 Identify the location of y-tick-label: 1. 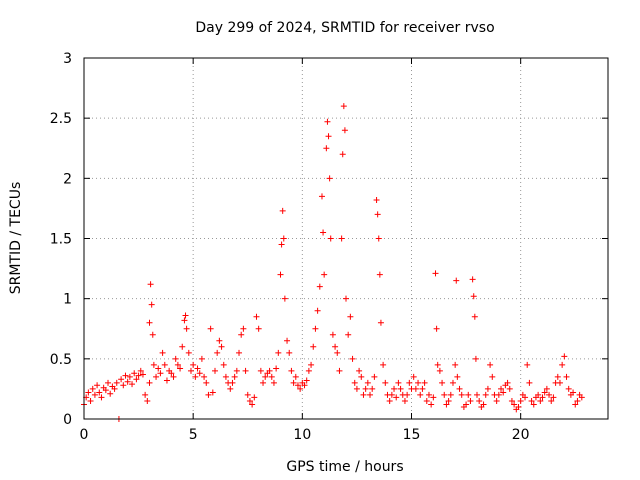
(67, 300).